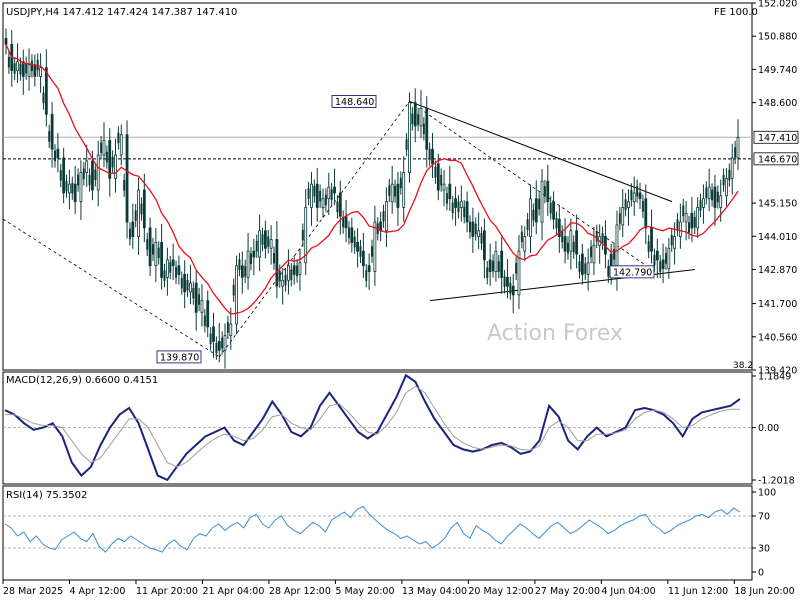  What do you see at coordinates (372, 426) in the screenshot?
I see `signal-line` at bounding box center [372, 426].